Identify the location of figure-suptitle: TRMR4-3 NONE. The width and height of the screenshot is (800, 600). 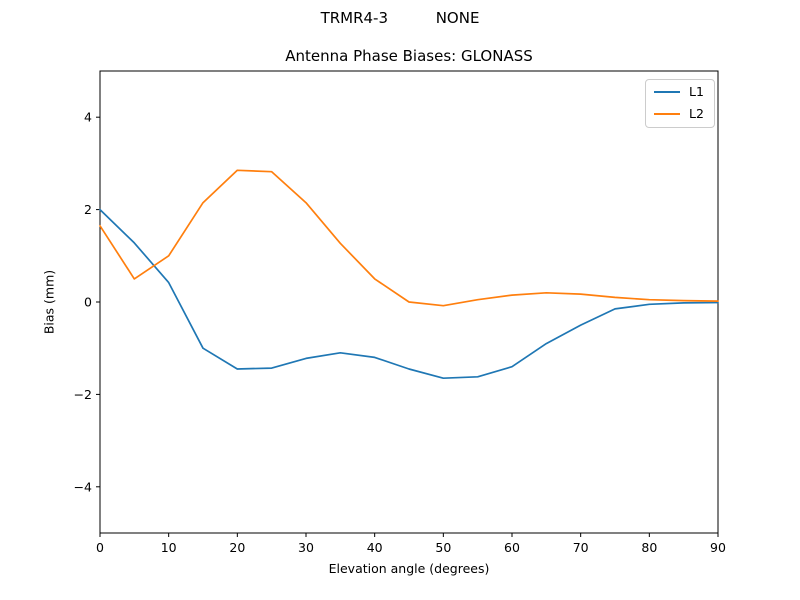
(400, 18).